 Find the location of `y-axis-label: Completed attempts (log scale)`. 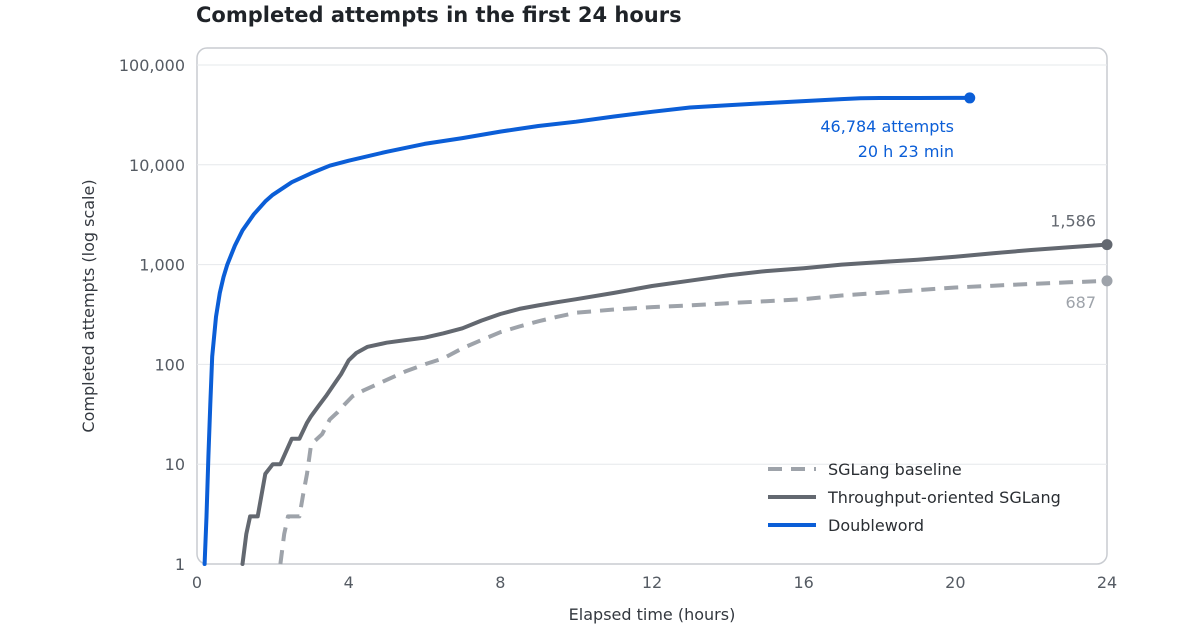

y-axis-label: Completed attempts (log scale) is located at coordinates (88, 305).